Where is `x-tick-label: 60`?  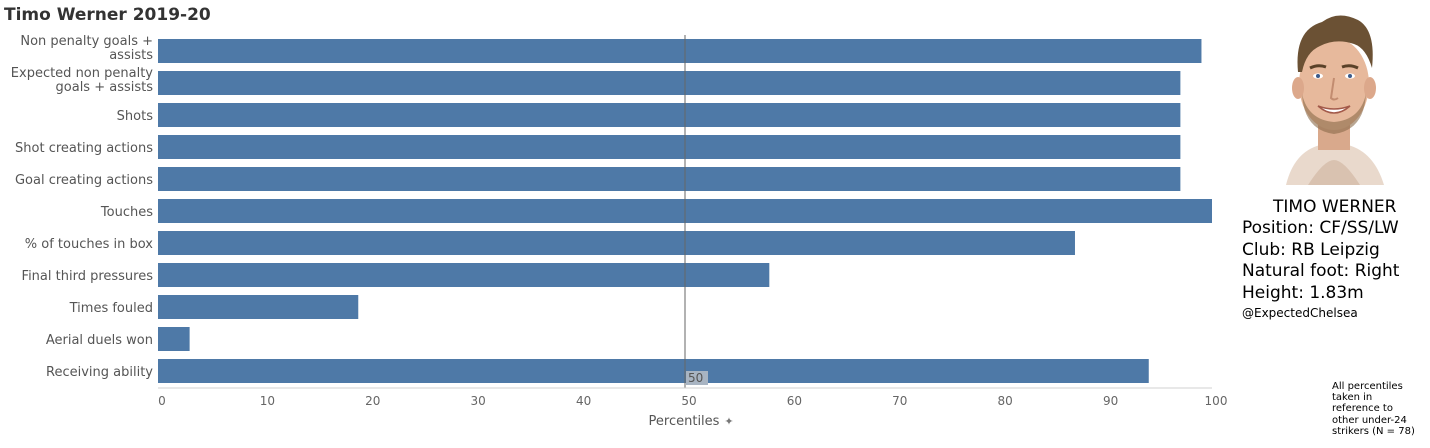 x-tick-label: 60 is located at coordinates (794, 401).